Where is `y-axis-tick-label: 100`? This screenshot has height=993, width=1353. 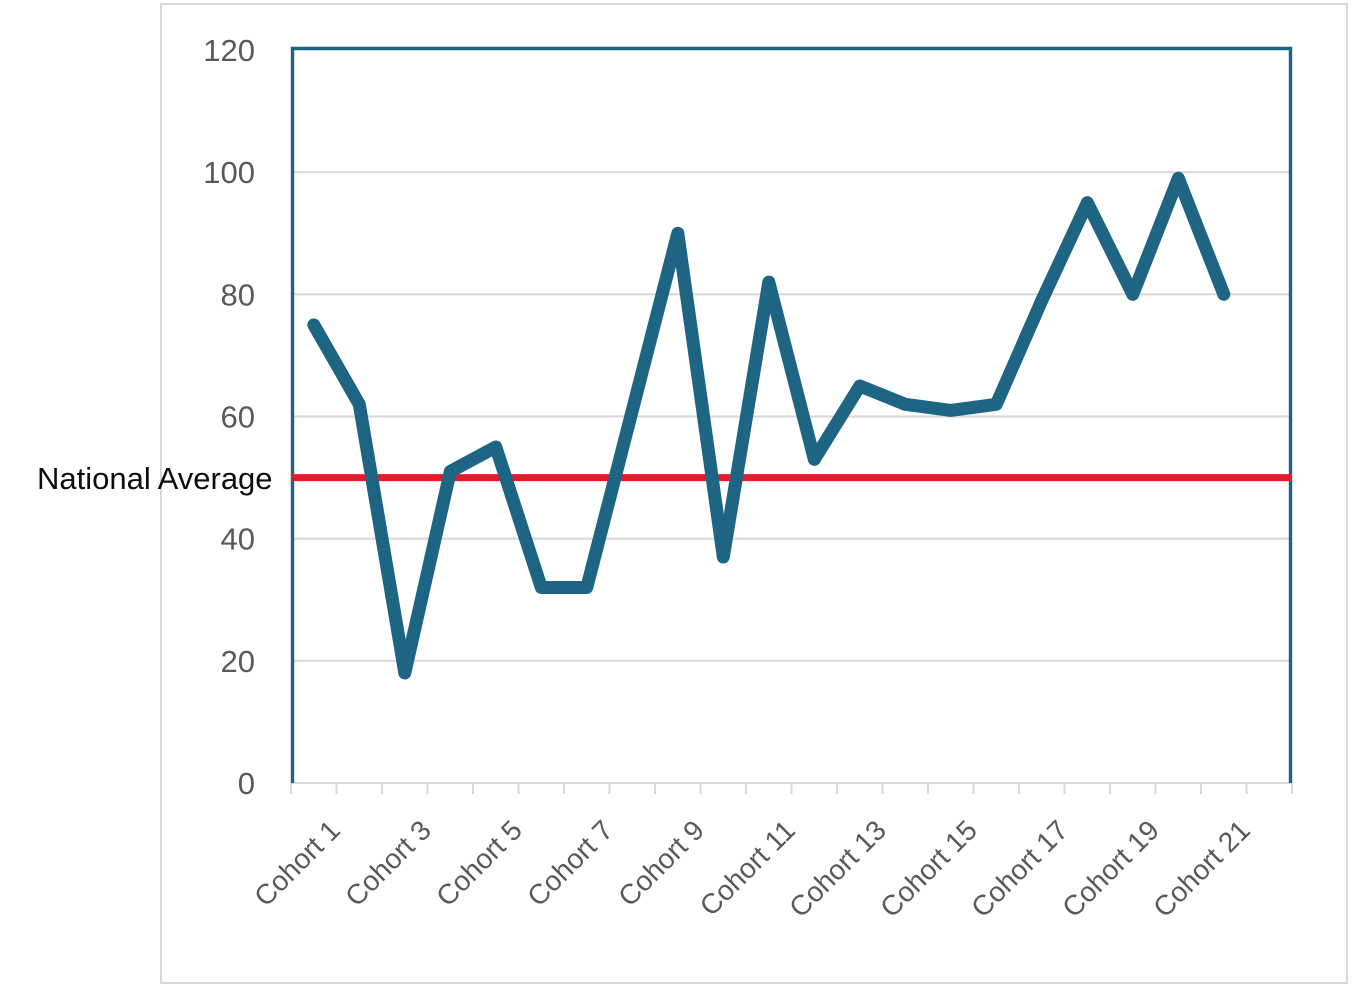
y-axis-tick-label: 100 is located at coordinates (229, 172).